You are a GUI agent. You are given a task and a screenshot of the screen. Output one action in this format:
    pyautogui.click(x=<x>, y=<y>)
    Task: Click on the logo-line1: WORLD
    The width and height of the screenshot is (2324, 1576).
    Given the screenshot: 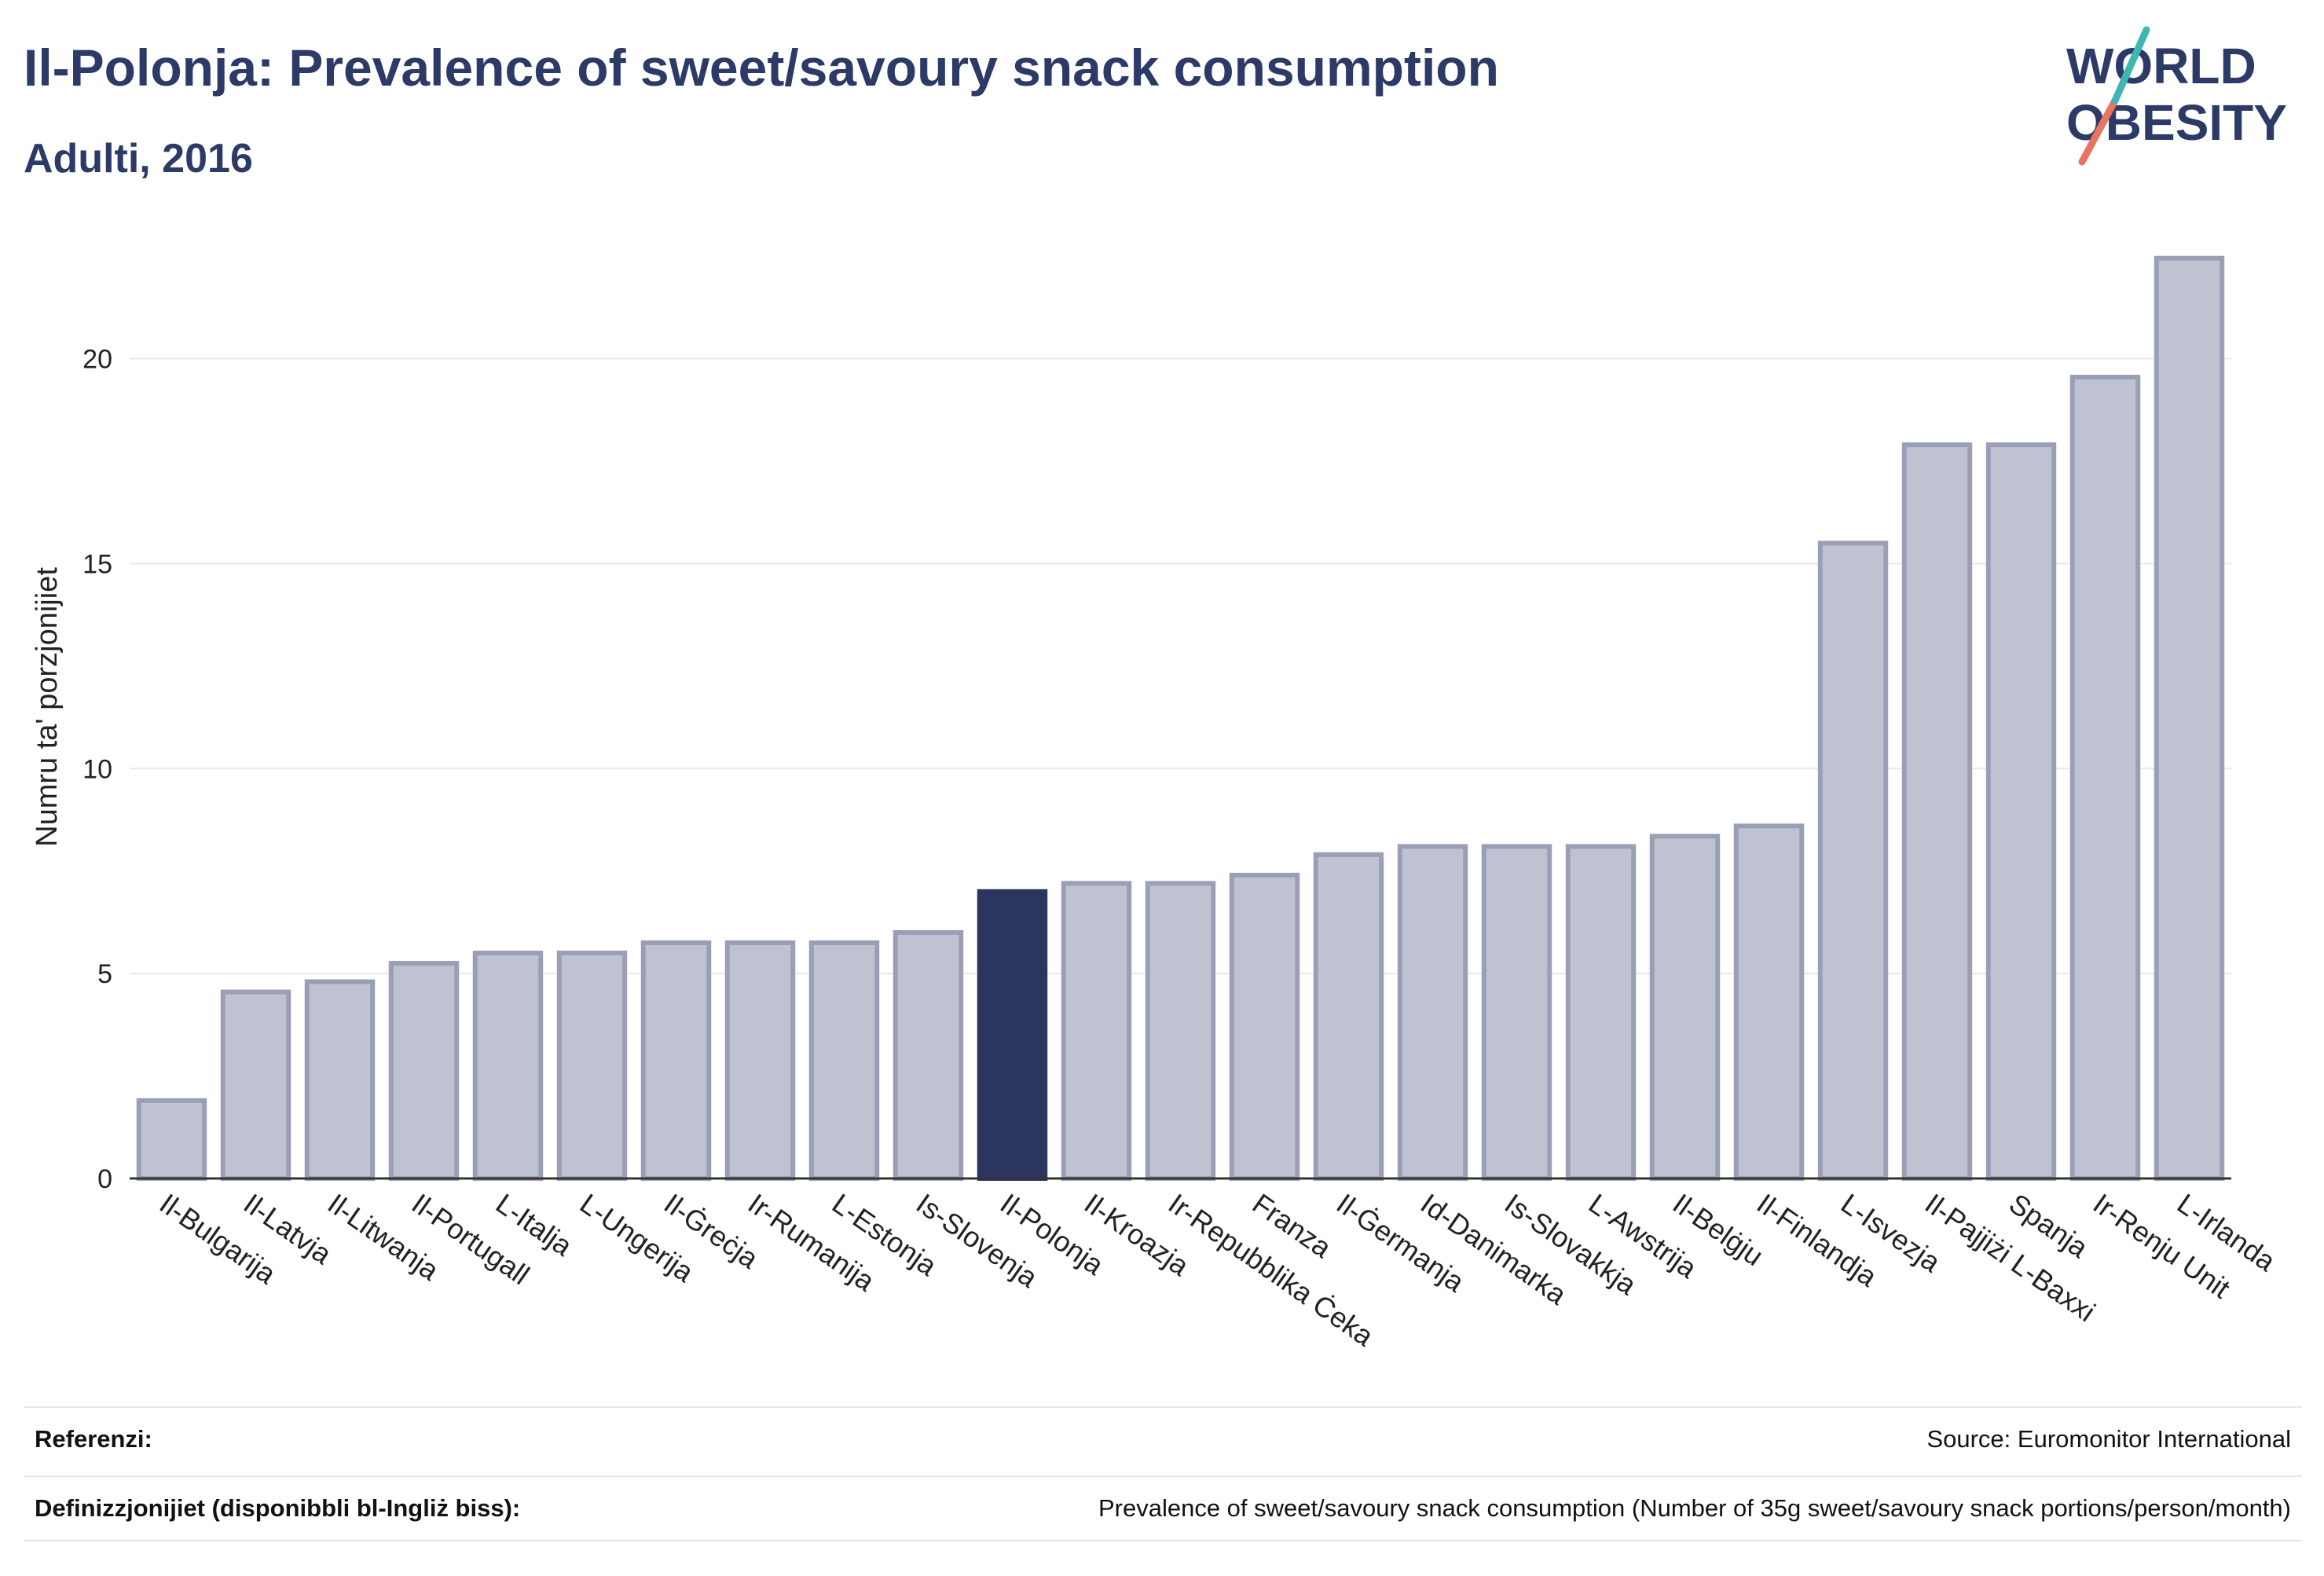 What is the action you would take?
    pyautogui.click(x=2161, y=66)
    